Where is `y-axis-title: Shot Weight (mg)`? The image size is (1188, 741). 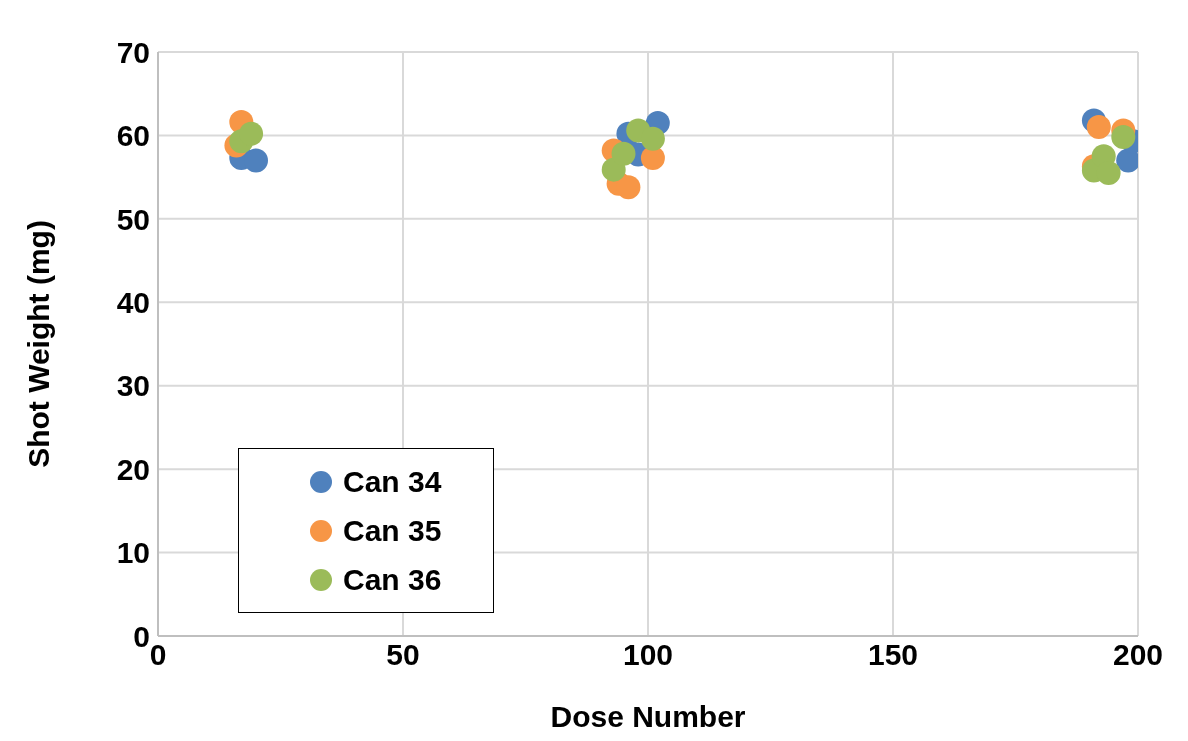 y-axis-title: Shot Weight (mg) is located at coordinates (38, 344).